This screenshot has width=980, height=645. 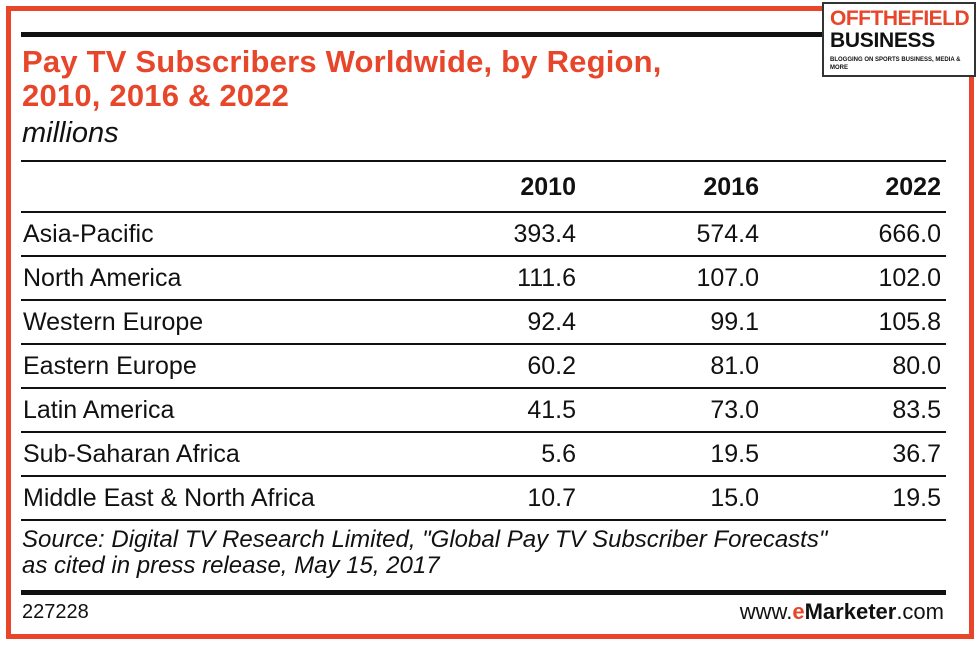 What do you see at coordinates (544, 234) in the screenshot?
I see `cell-value-2010: 393.4` at bounding box center [544, 234].